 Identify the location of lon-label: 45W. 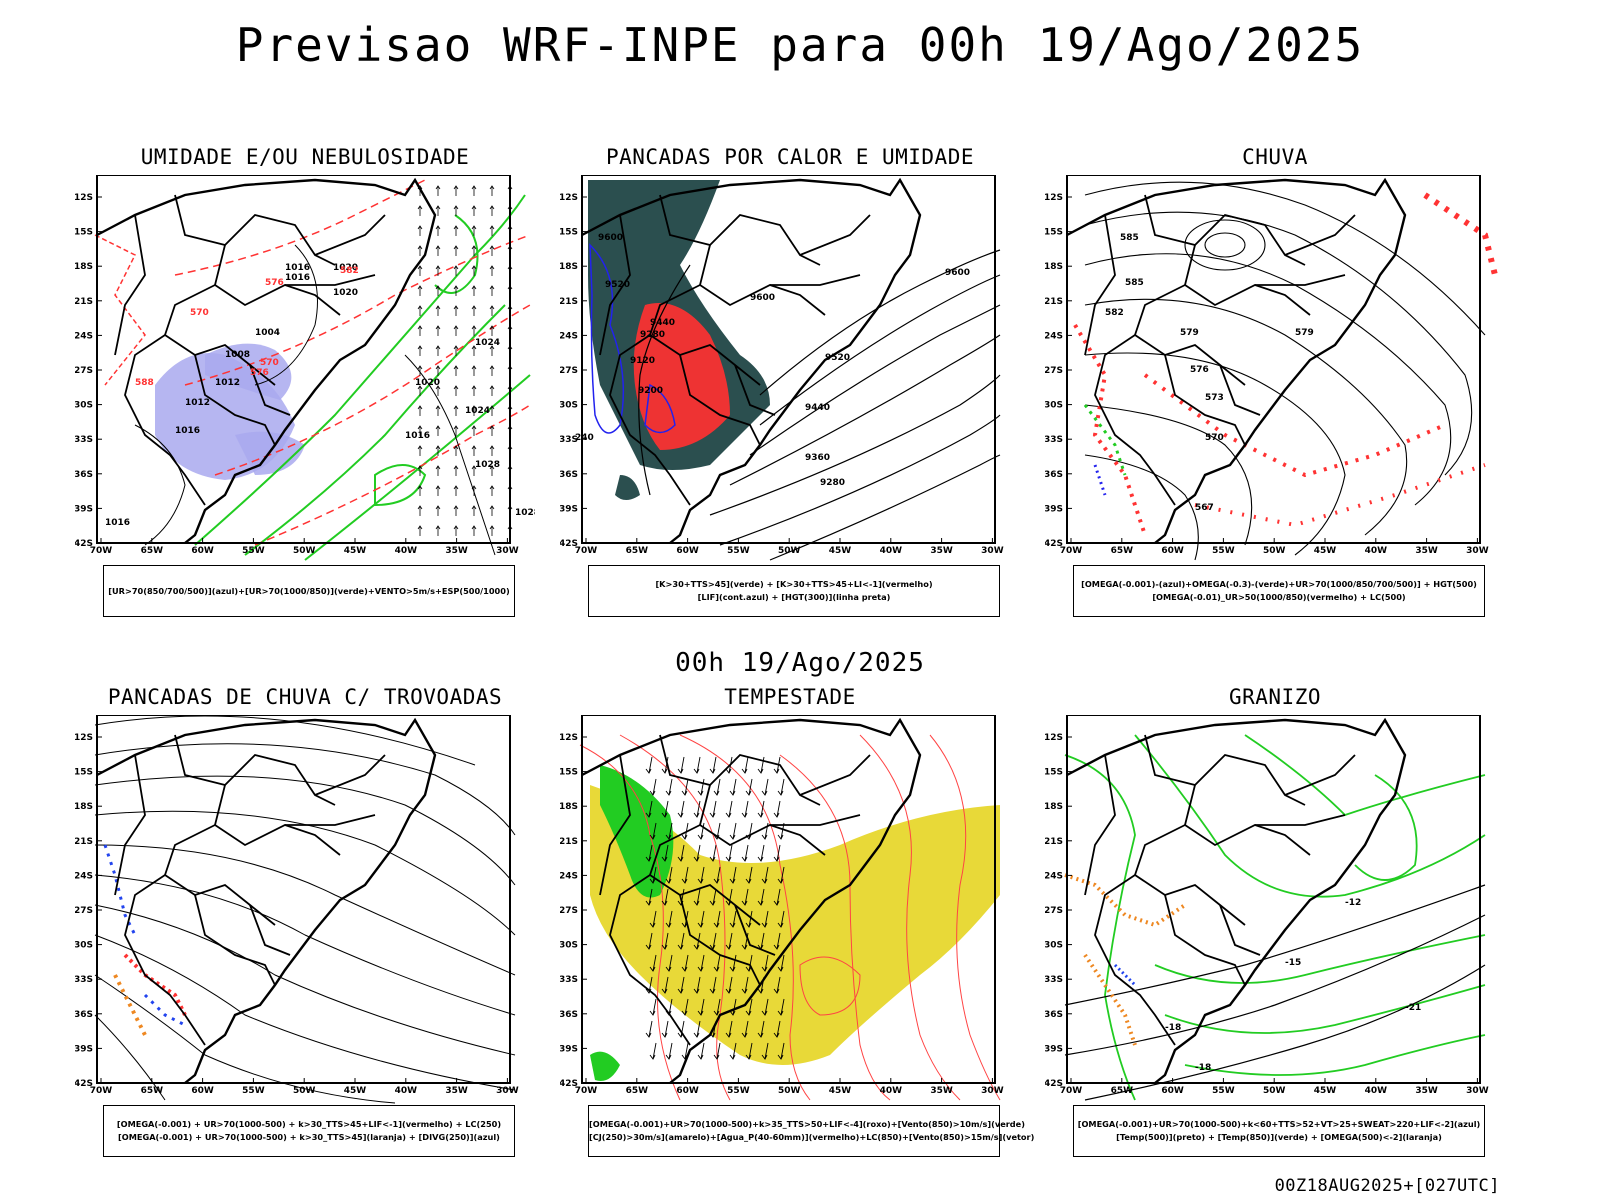
(840, 1091).